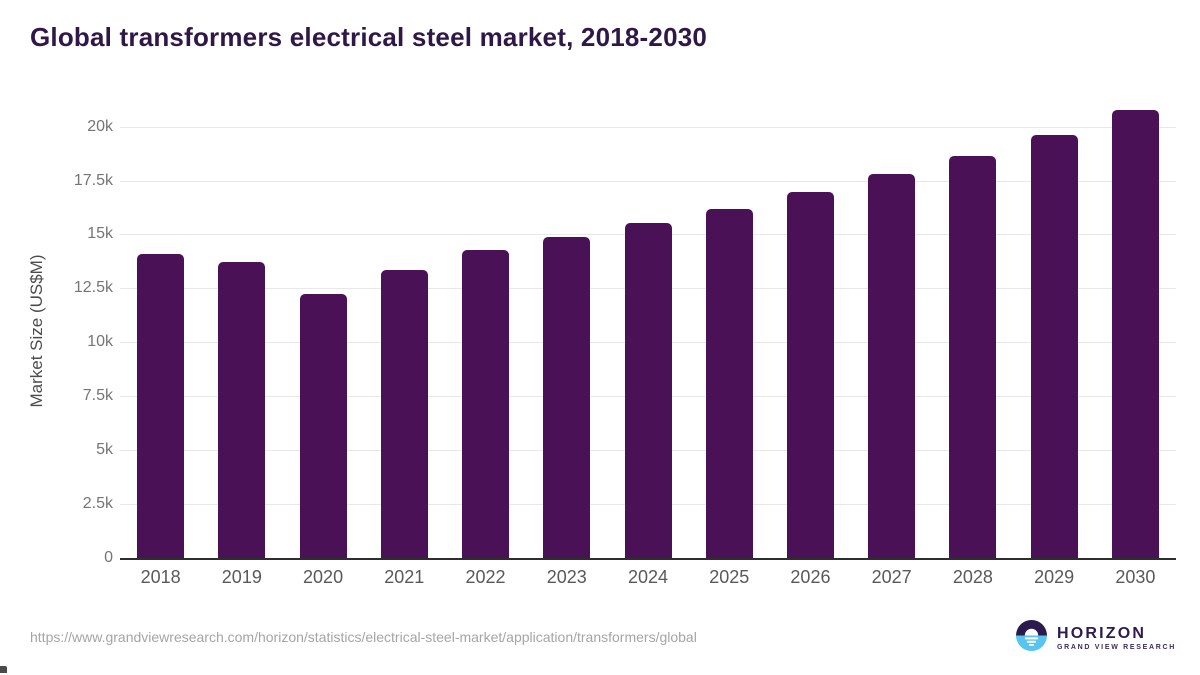 The image size is (1200, 675). Describe the element at coordinates (486, 403) in the screenshot. I see `bar-2022` at that location.